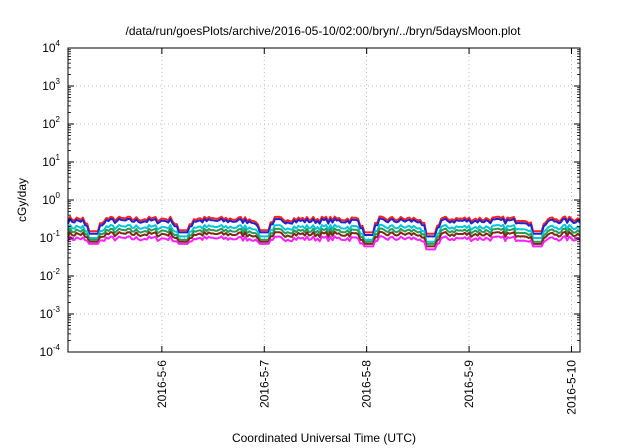 This screenshot has width=640, height=448. Describe the element at coordinates (367, 384) in the screenshot. I see `x-tick-label: 2016-5-8` at that location.